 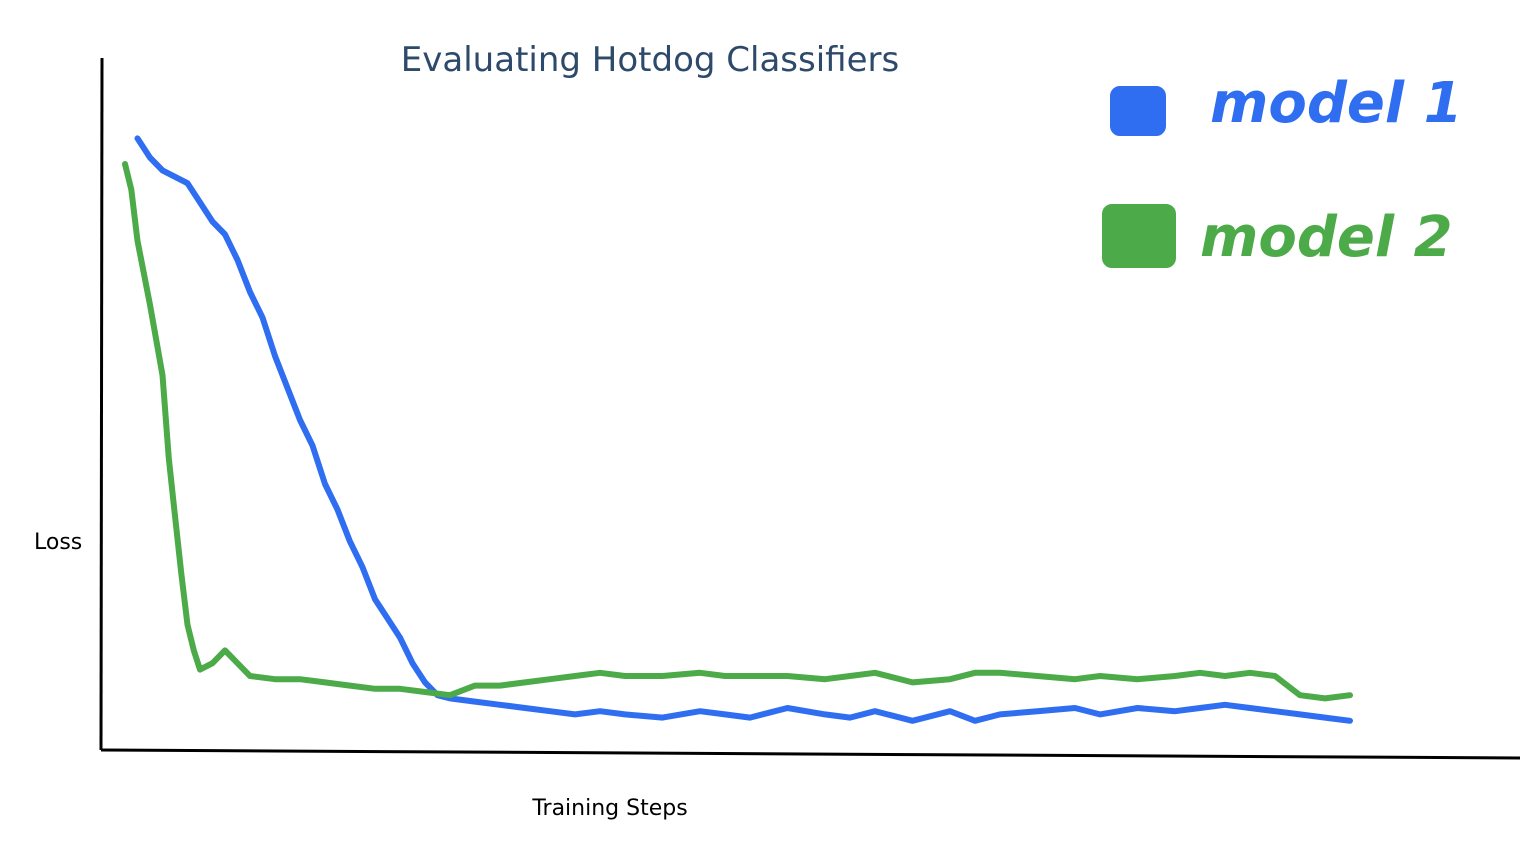 What do you see at coordinates (58, 542) in the screenshot?
I see `y-axis-label: Loss` at bounding box center [58, 542].